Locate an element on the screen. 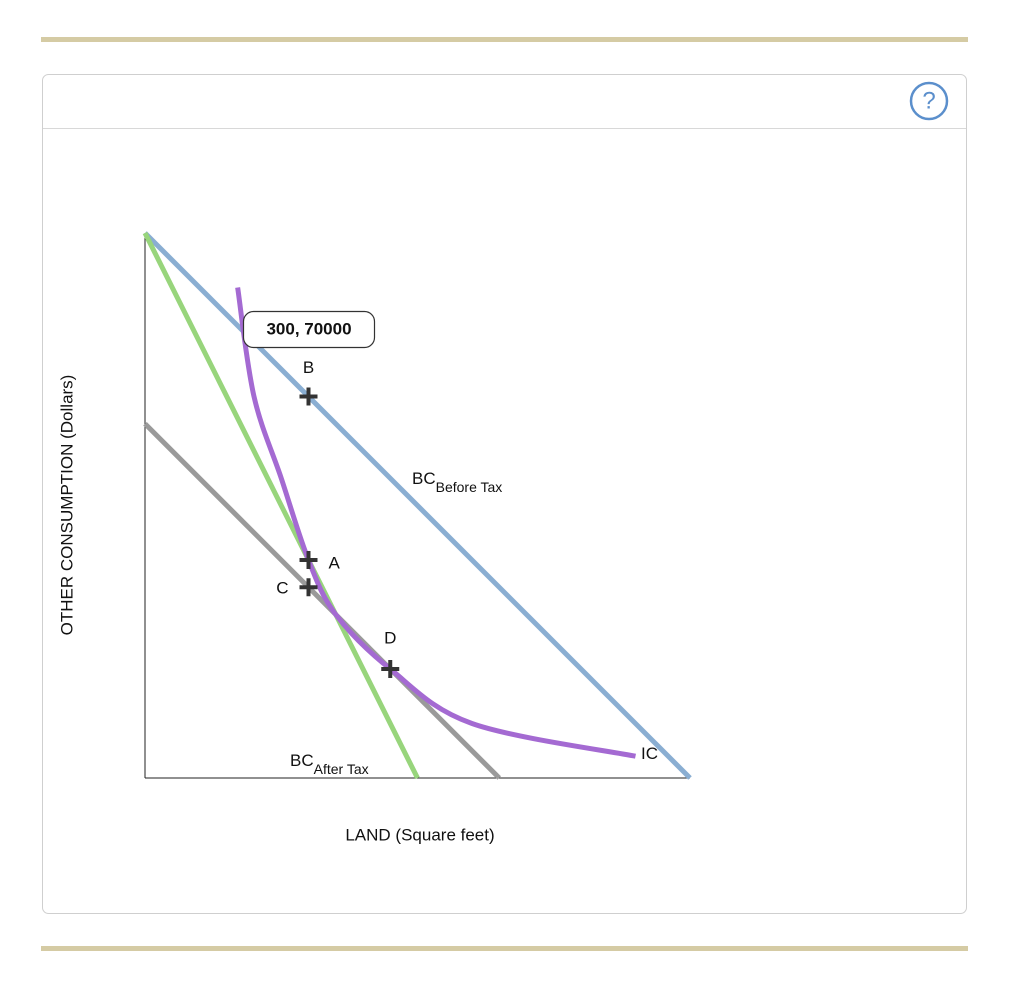  x-axis-title: LAND (Square feet) is located at coordinates (419, 834).